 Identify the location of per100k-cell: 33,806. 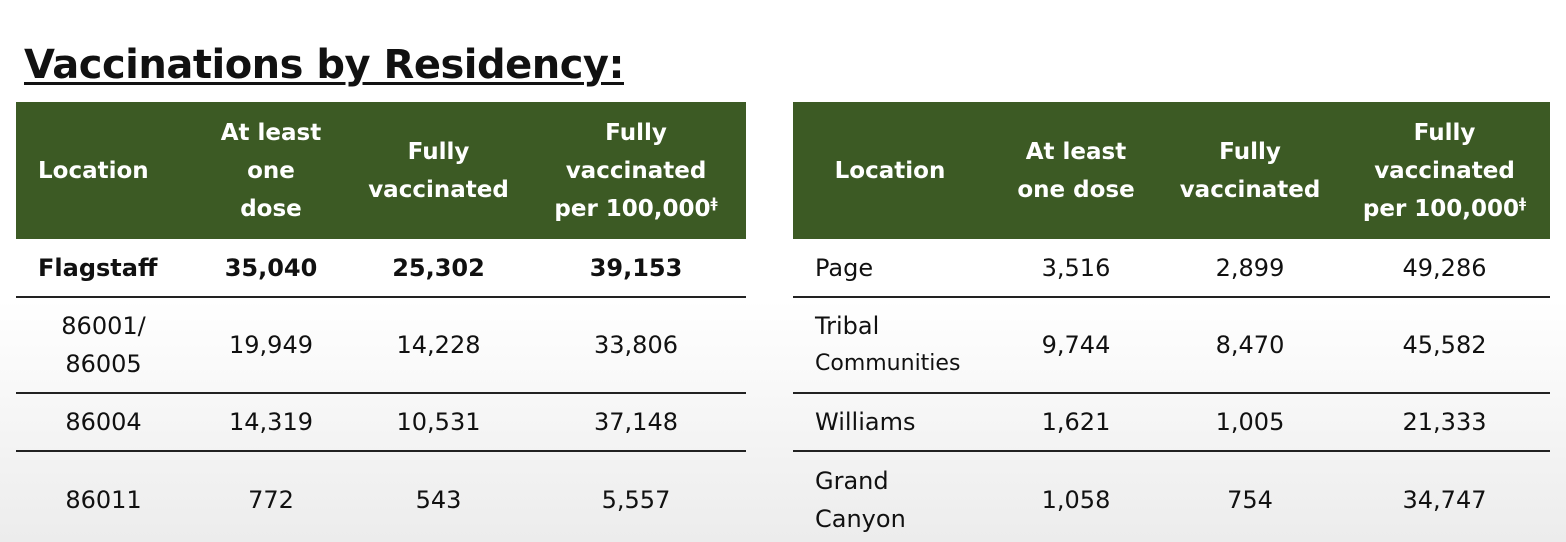
(636, 345).